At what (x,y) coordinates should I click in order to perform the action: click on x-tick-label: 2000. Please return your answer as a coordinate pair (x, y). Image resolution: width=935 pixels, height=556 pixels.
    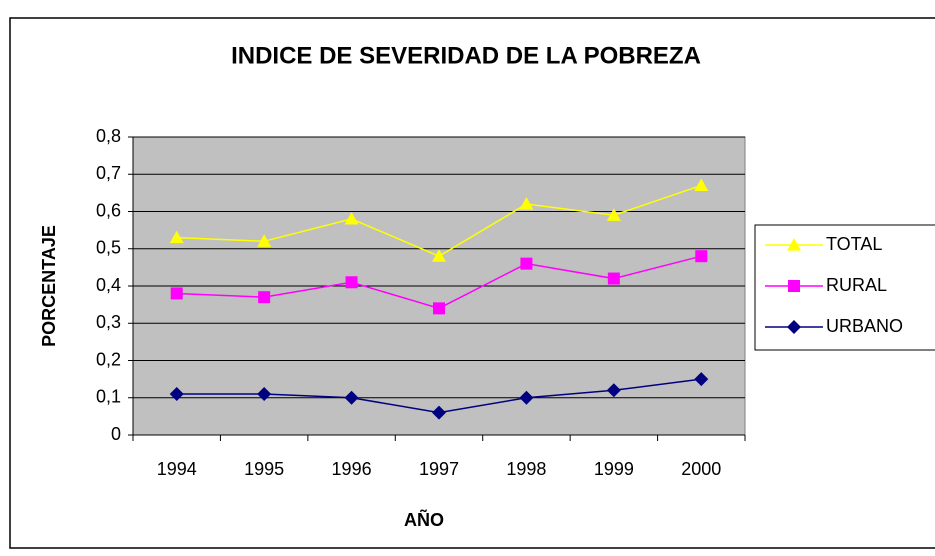
    Looking at the image, I should click on (701, 469).